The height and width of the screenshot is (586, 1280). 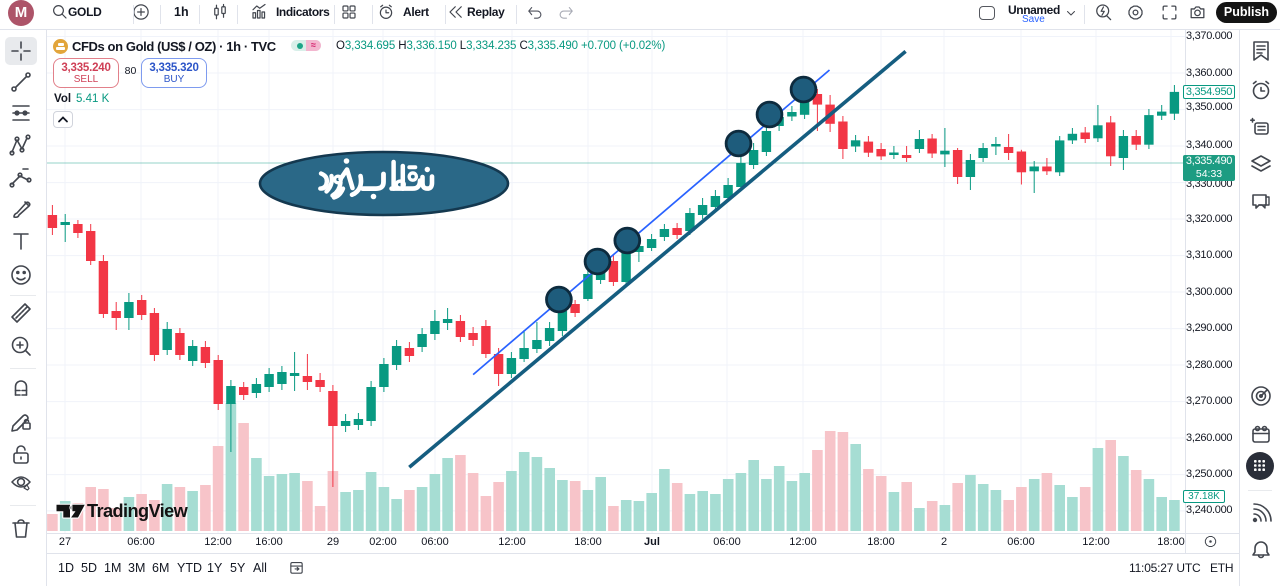 What do you see at coordinates (138, 511) in the screenshot?
I see `svg-text: TradingView` at bounding box center [138, 511].